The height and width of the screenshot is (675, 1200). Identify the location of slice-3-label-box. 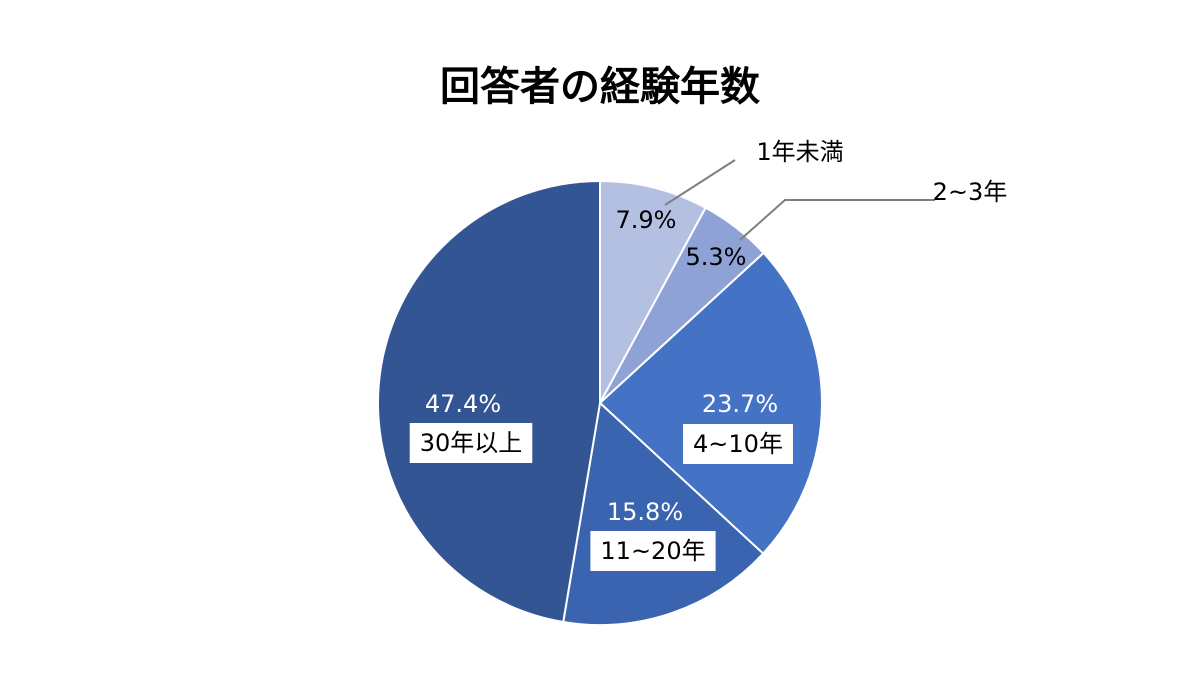
(738, 444).